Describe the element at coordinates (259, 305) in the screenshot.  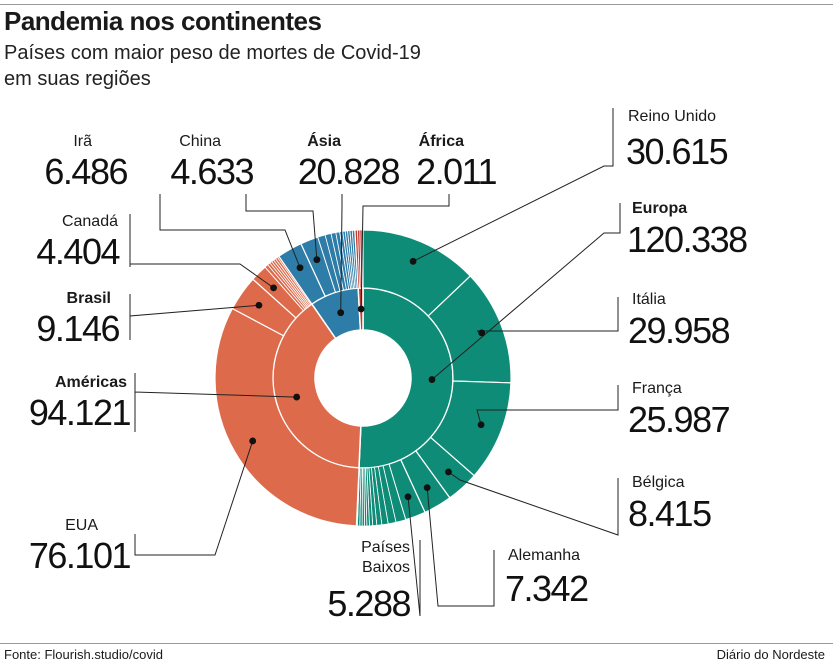
I see `leader-dot-brasil` at that location.